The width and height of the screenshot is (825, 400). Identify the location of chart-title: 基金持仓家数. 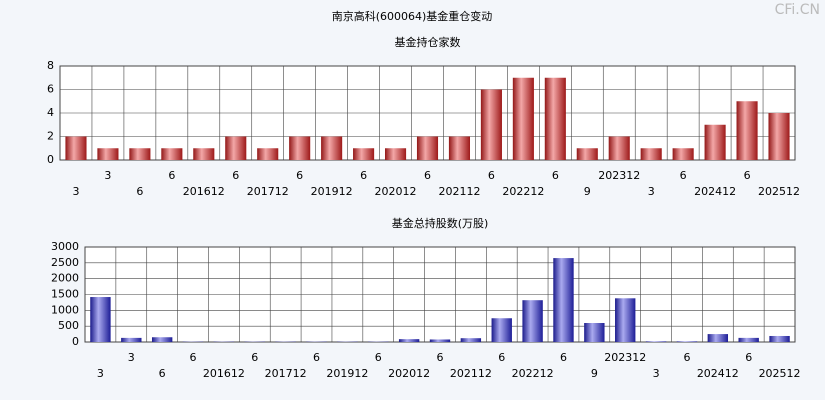
(428, 42).